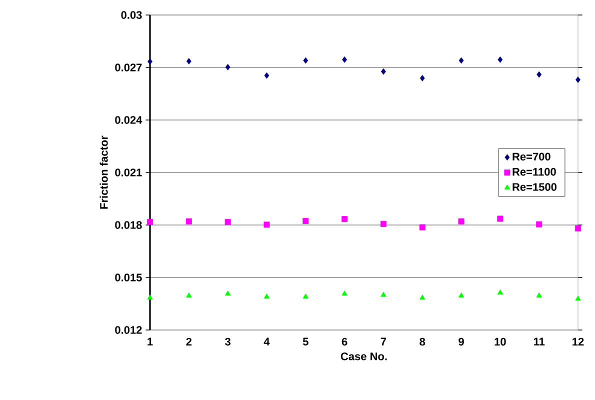 The width and height of the screenshot is (595, 400). I want to click on legend-label: Re=1500, so click(534, 187).